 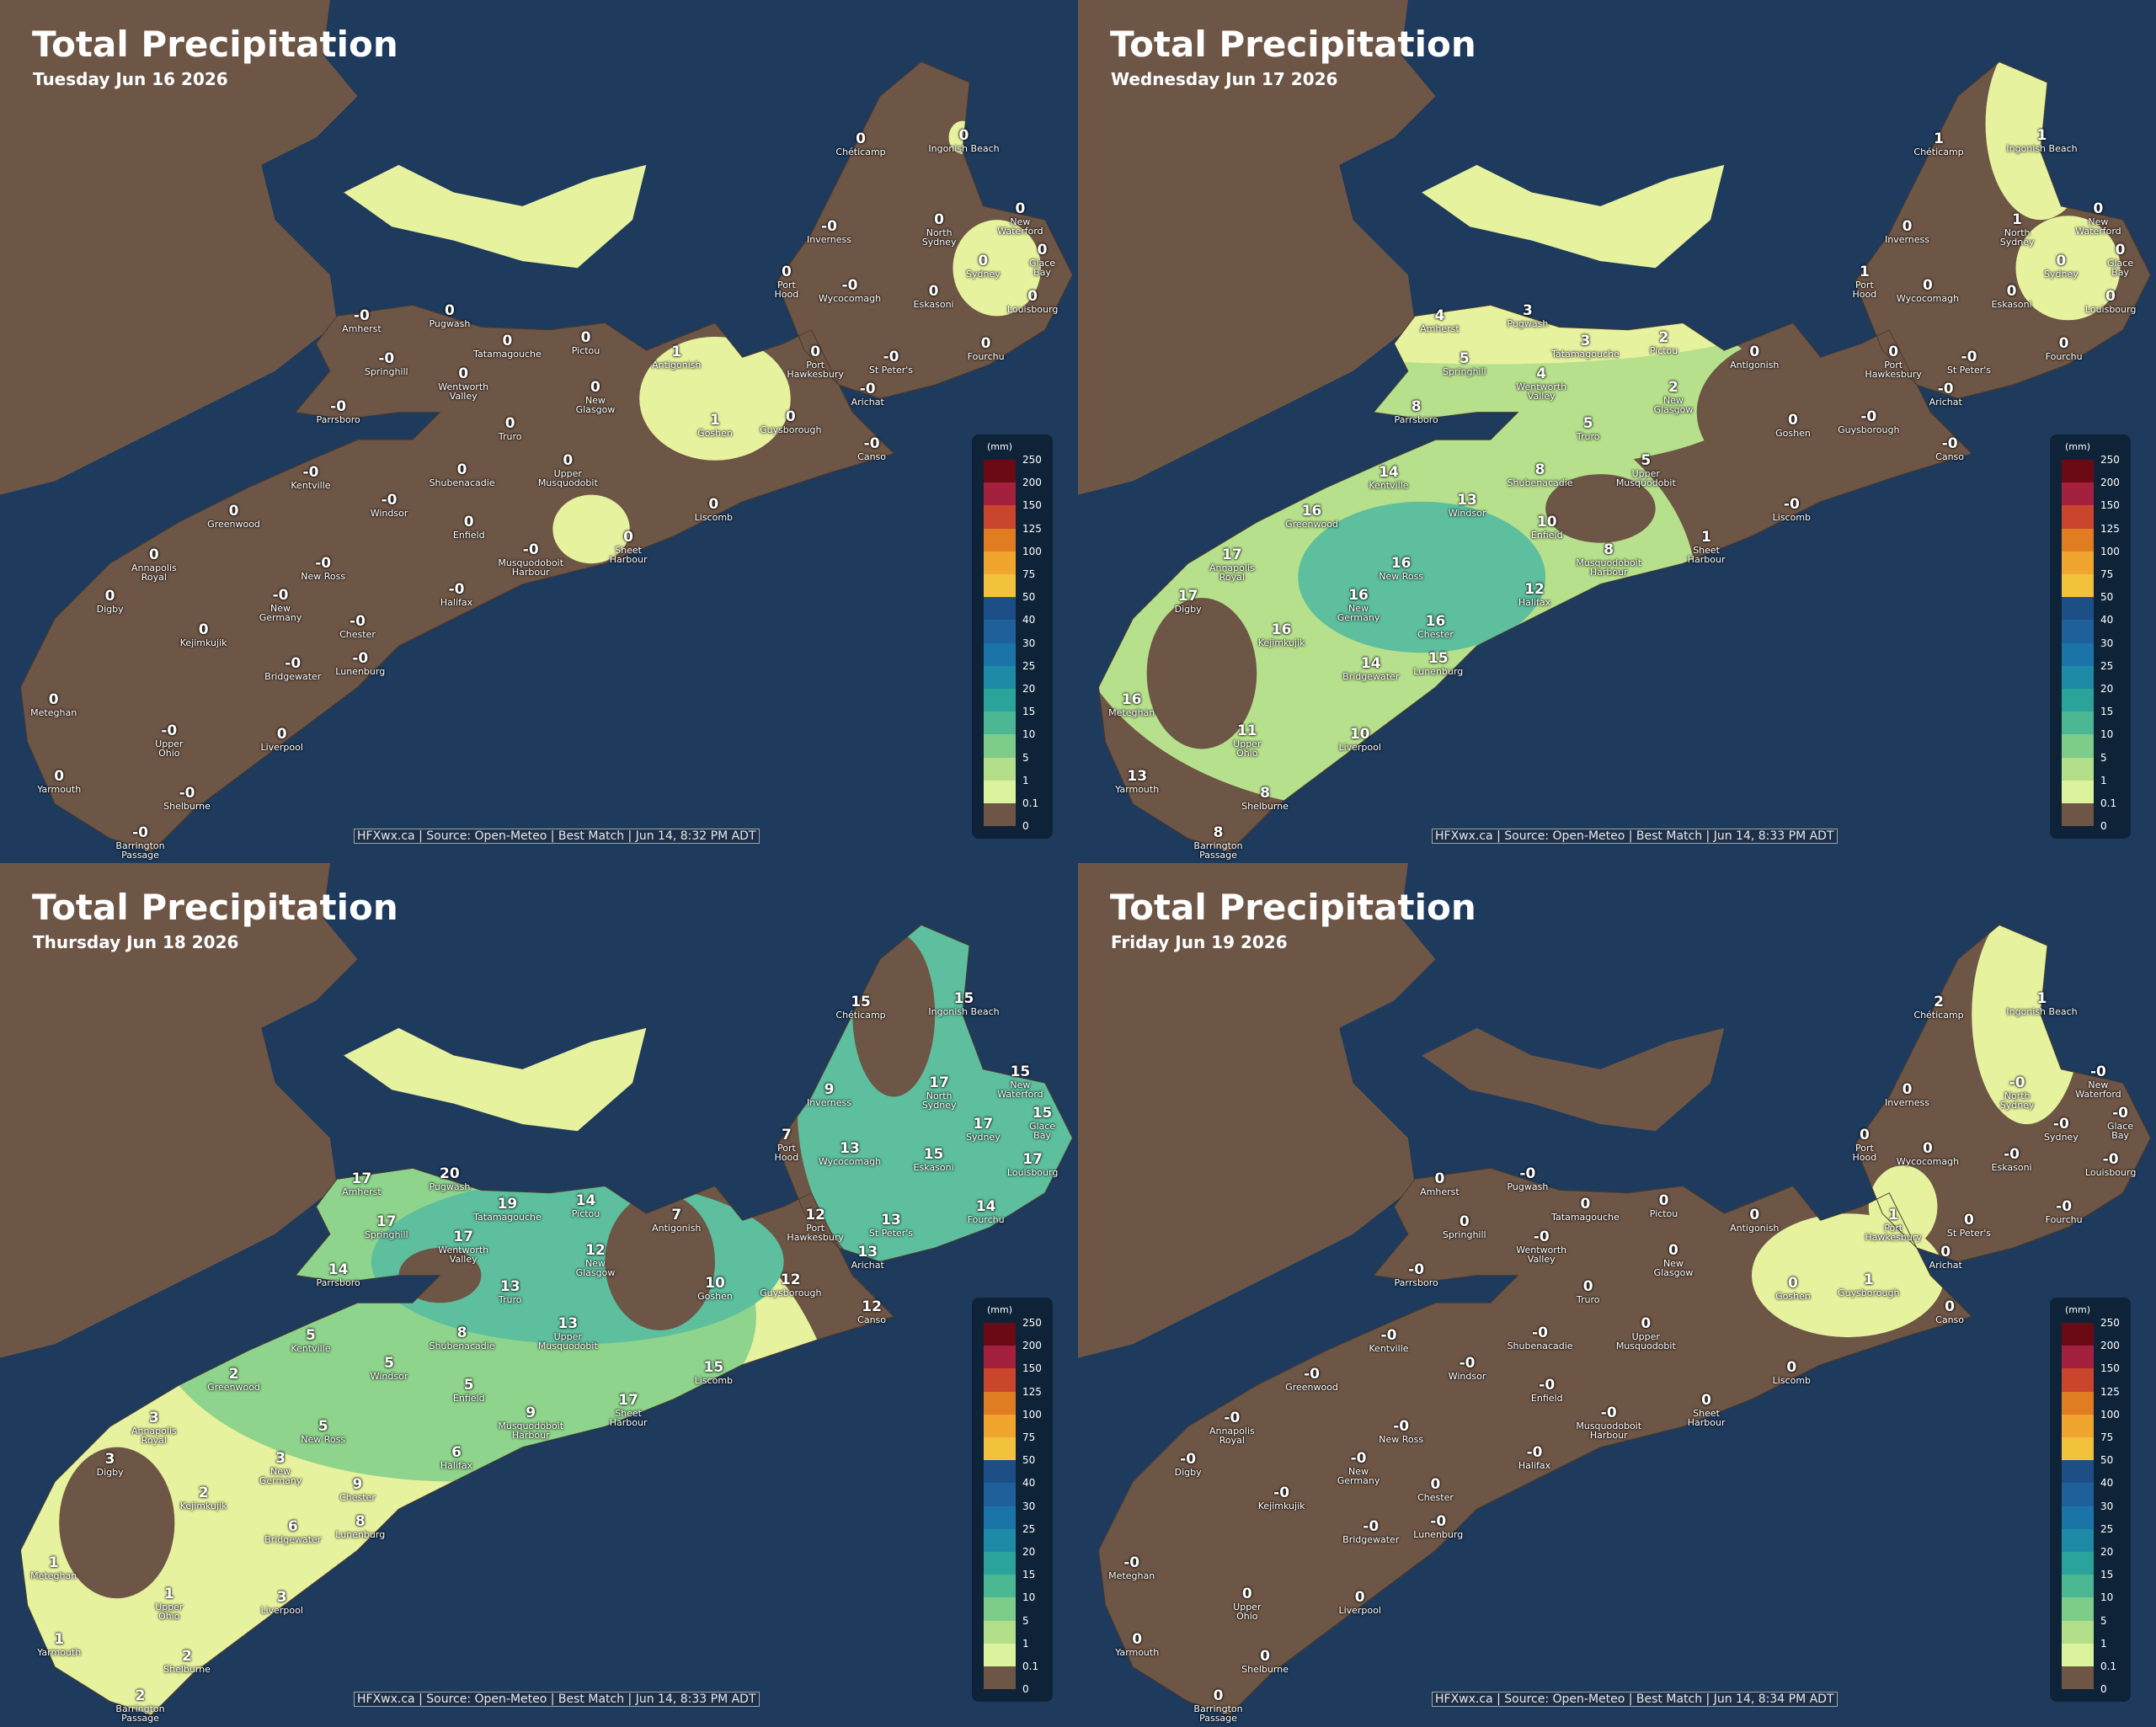 I want to click on city-value: 8, so click(x=360, y=1521).